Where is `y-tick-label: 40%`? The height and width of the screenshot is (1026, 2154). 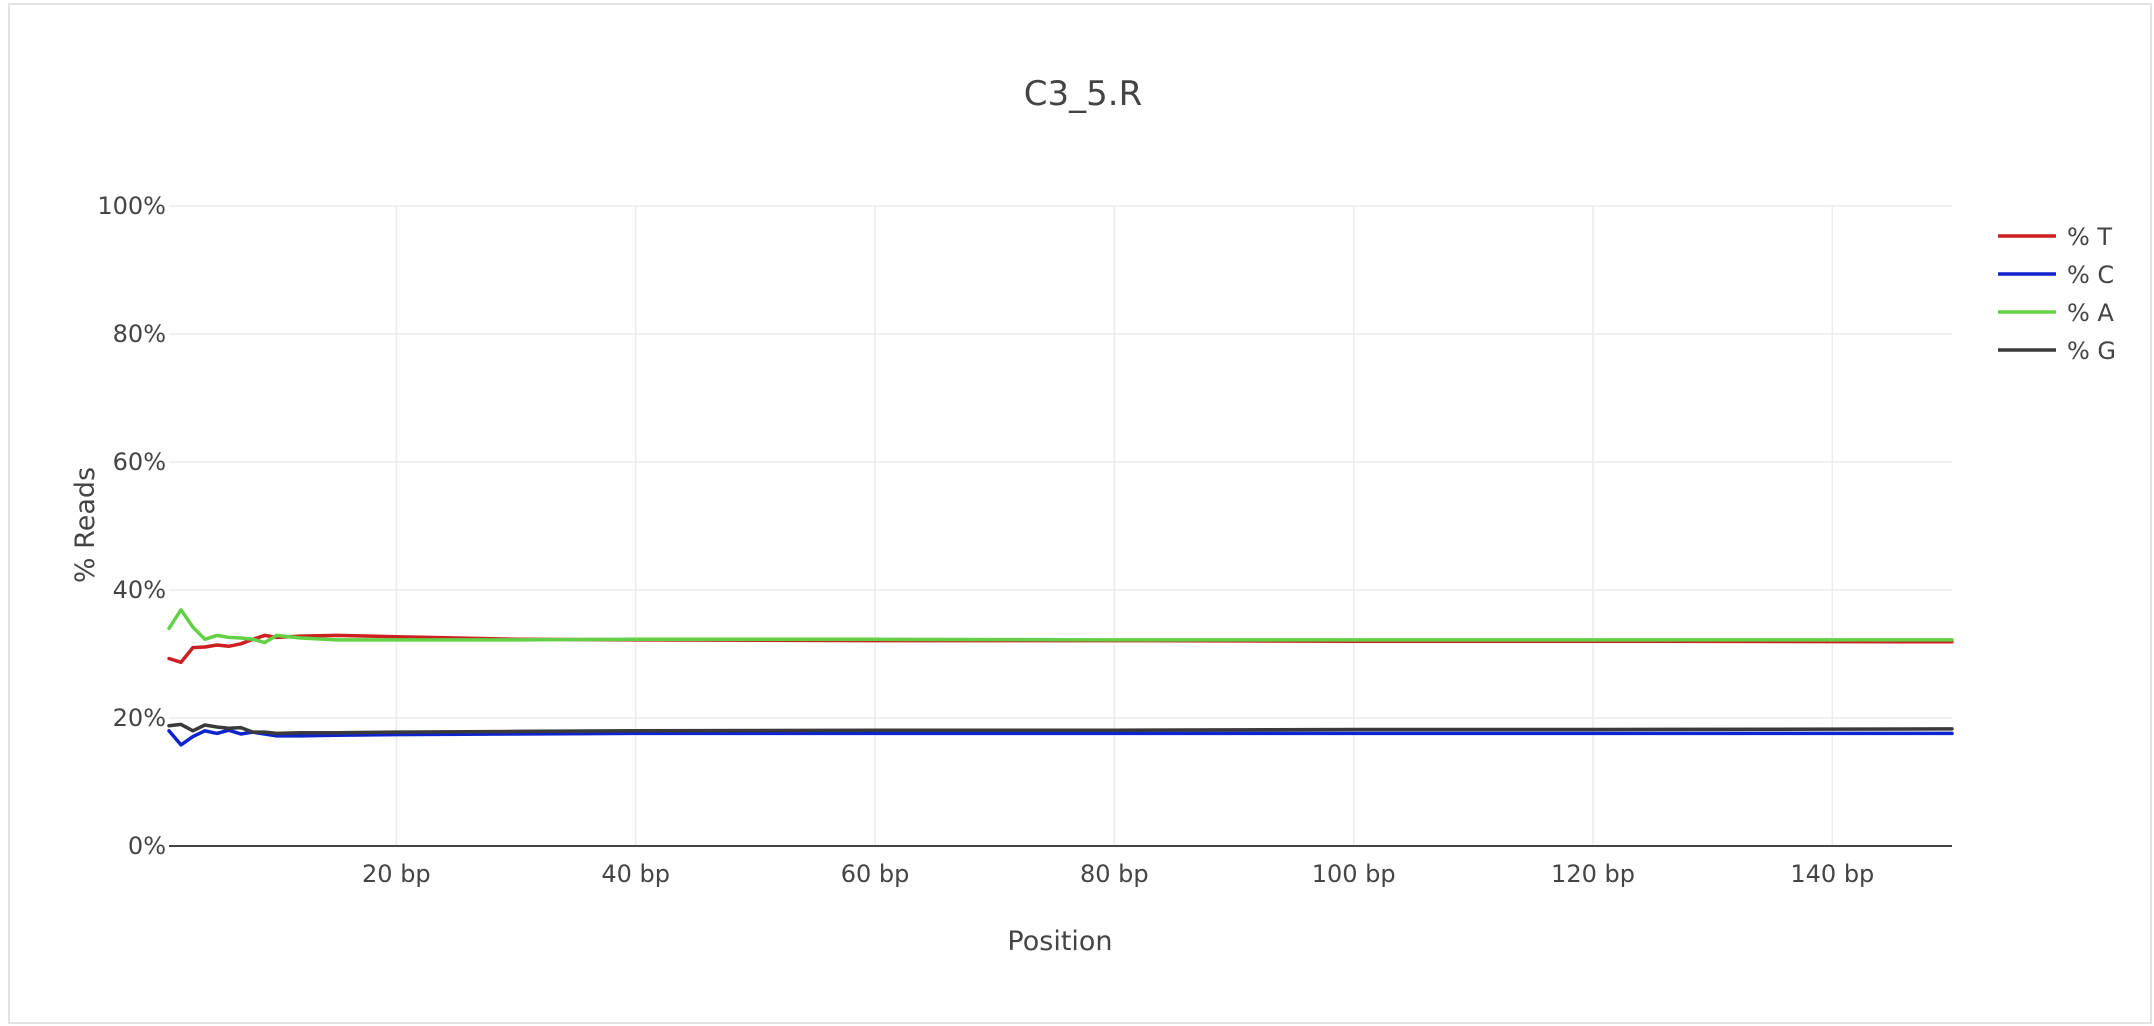 y-tick-label: 40% is located at coordinates (139, 590).